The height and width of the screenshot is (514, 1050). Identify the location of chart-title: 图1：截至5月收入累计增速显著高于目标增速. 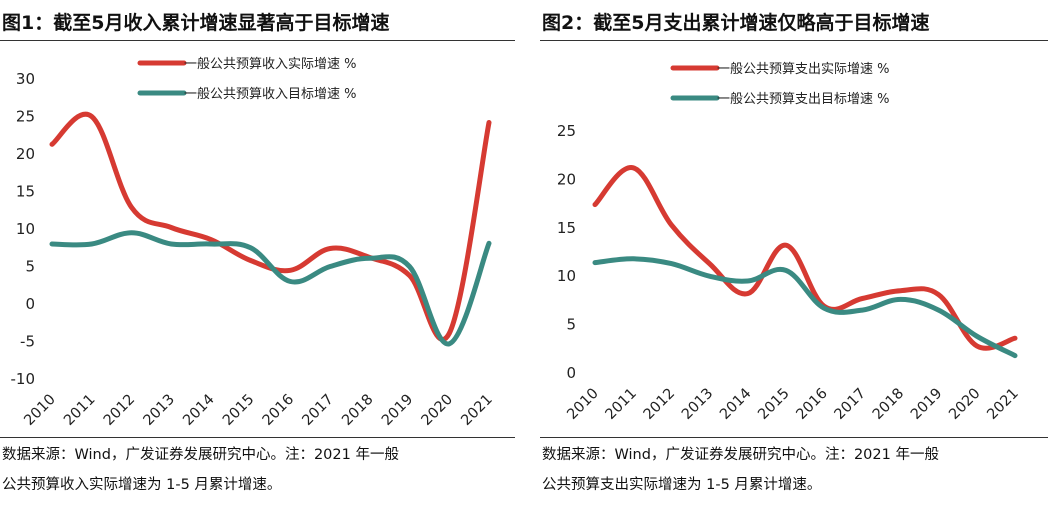
(196, 23).